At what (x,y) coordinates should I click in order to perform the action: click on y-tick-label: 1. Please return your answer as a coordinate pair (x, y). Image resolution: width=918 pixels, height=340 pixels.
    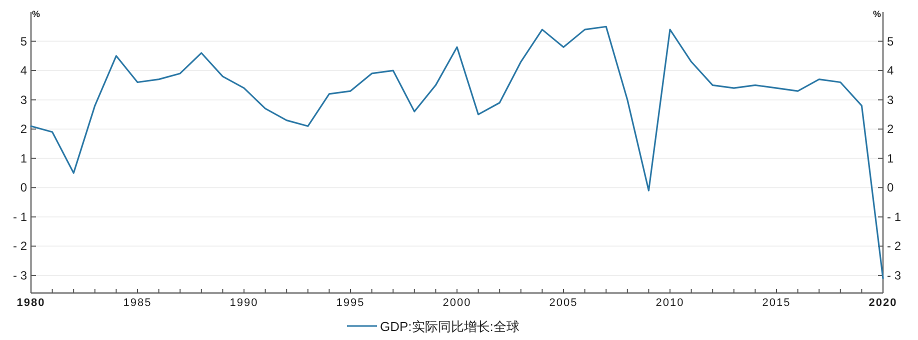
    Looking at the image, I should click on (24, 158).